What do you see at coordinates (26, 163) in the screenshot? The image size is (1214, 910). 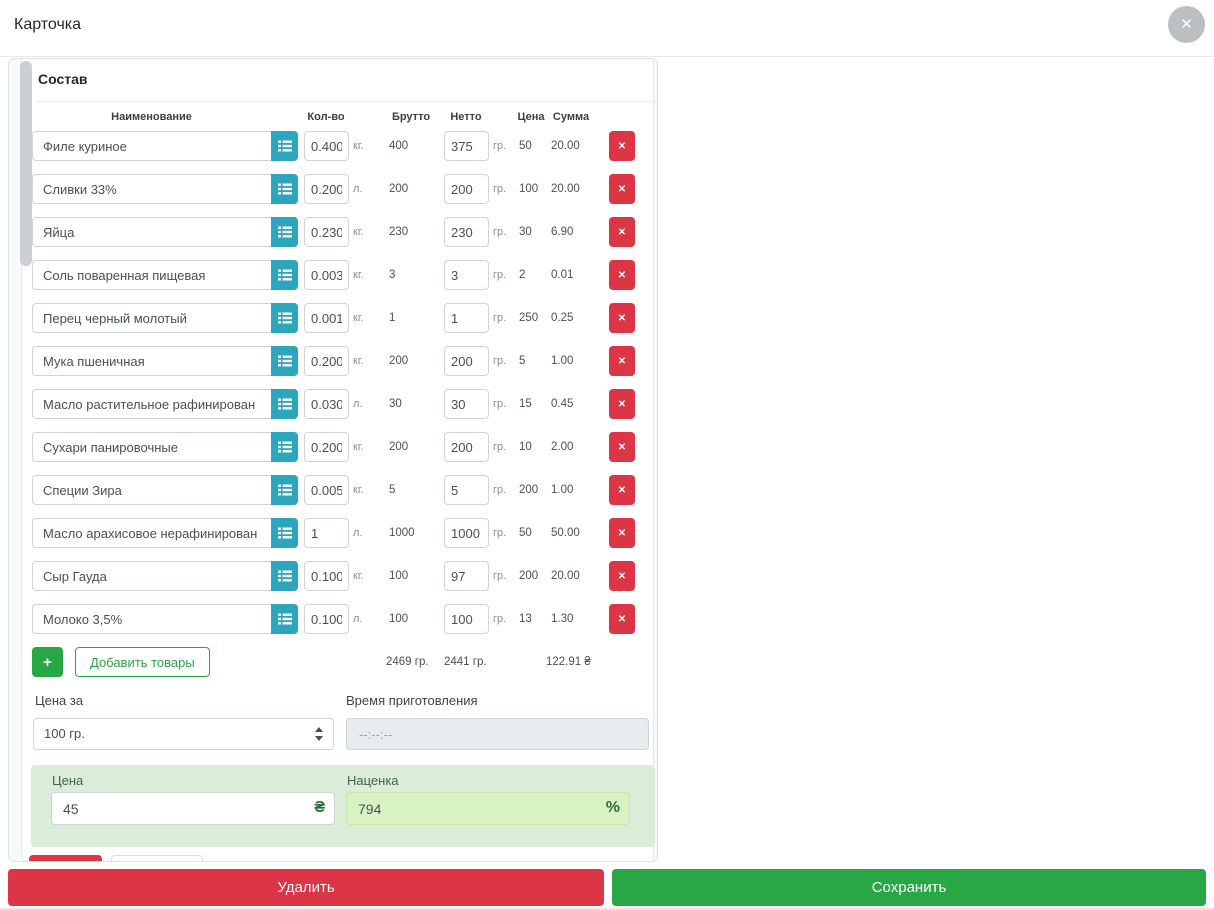 I see `scrollbar-thumb` at bounding box center [26, 163].